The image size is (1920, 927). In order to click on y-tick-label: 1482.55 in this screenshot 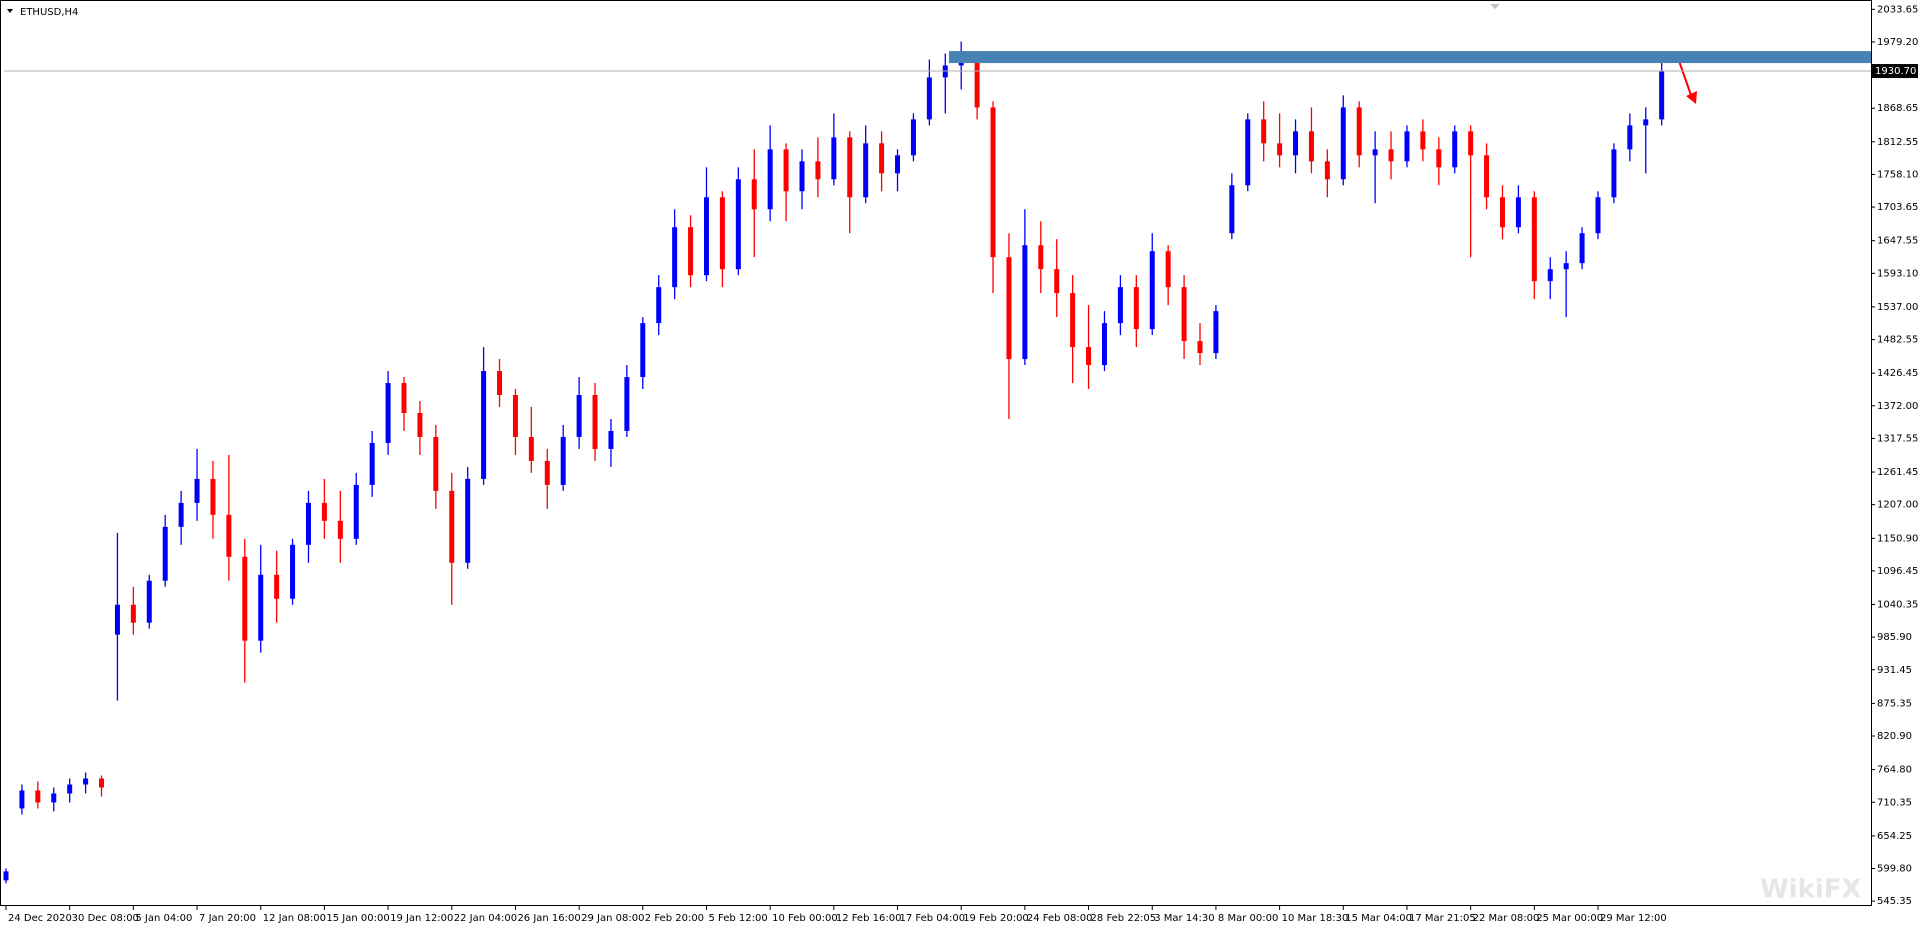, I will do `click(1897, 340)`.